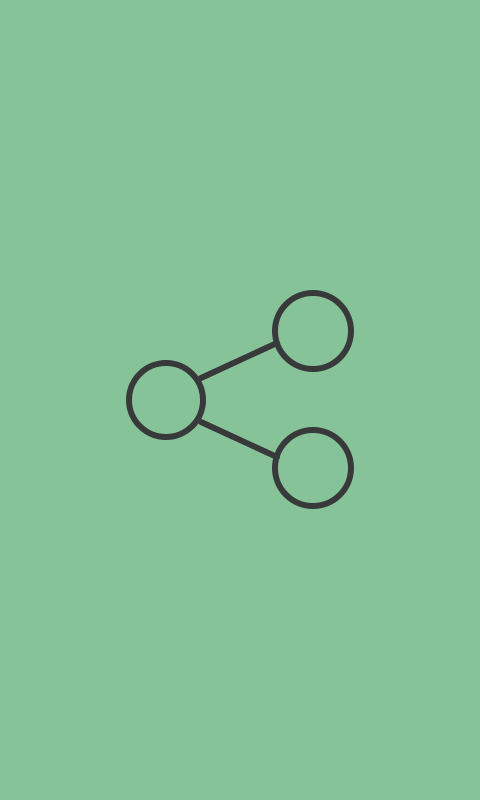 Image resolution: width=480 pixels, height=800 pixels. Describe the element at coordinates (239, 360) in the screenshot. I see `share-connector-top` at that location.